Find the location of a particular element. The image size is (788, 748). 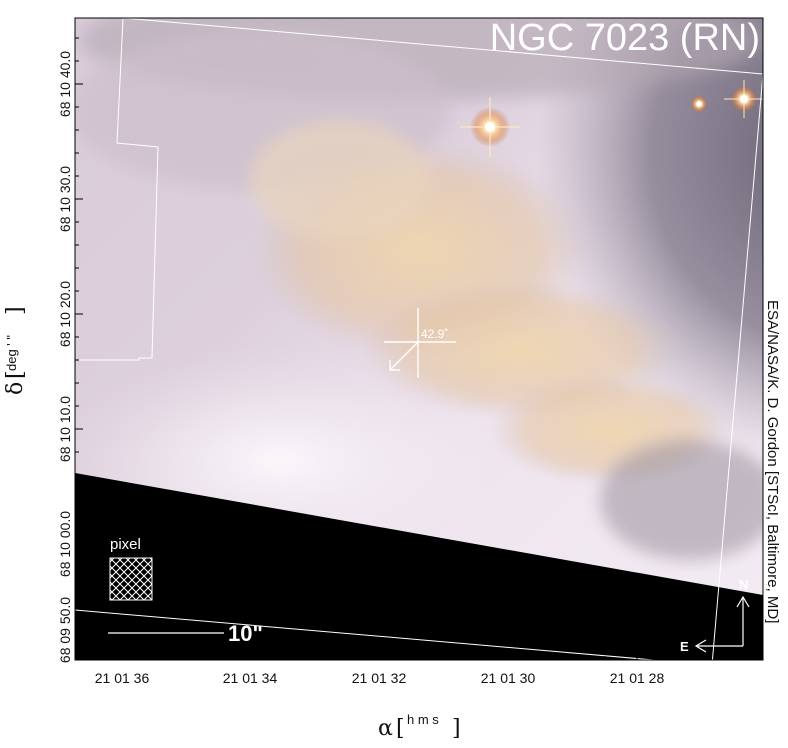

x-axis-unit: h m s is located at coordinates (423, 719).